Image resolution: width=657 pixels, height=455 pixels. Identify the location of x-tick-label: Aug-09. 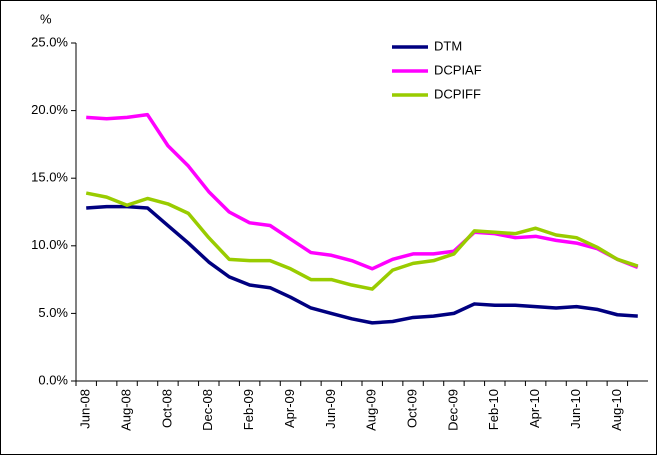
(371, 410).